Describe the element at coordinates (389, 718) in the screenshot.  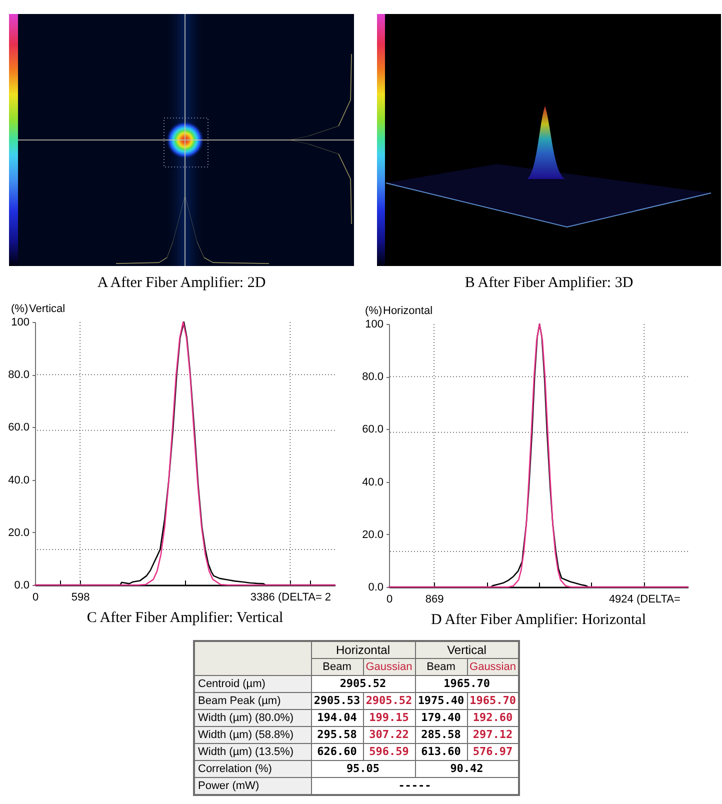
I see `data-label: 199.15` at that location.